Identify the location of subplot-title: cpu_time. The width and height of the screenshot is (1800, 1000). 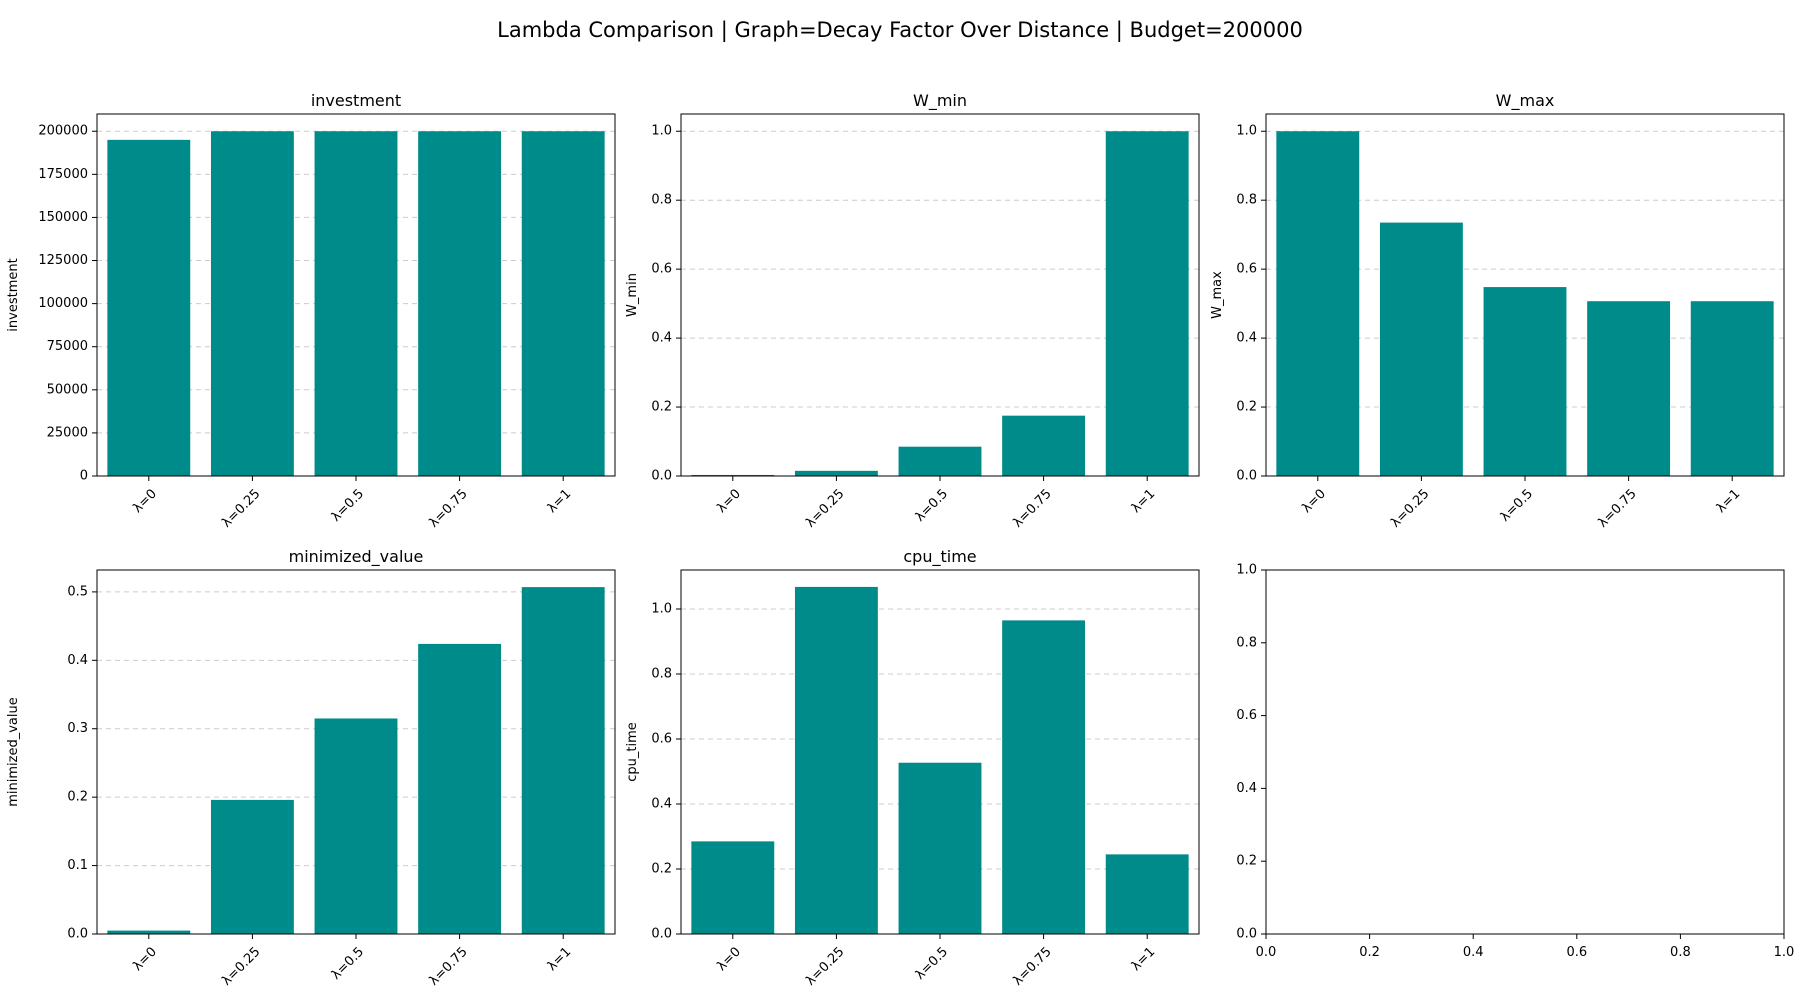
(939, 557).